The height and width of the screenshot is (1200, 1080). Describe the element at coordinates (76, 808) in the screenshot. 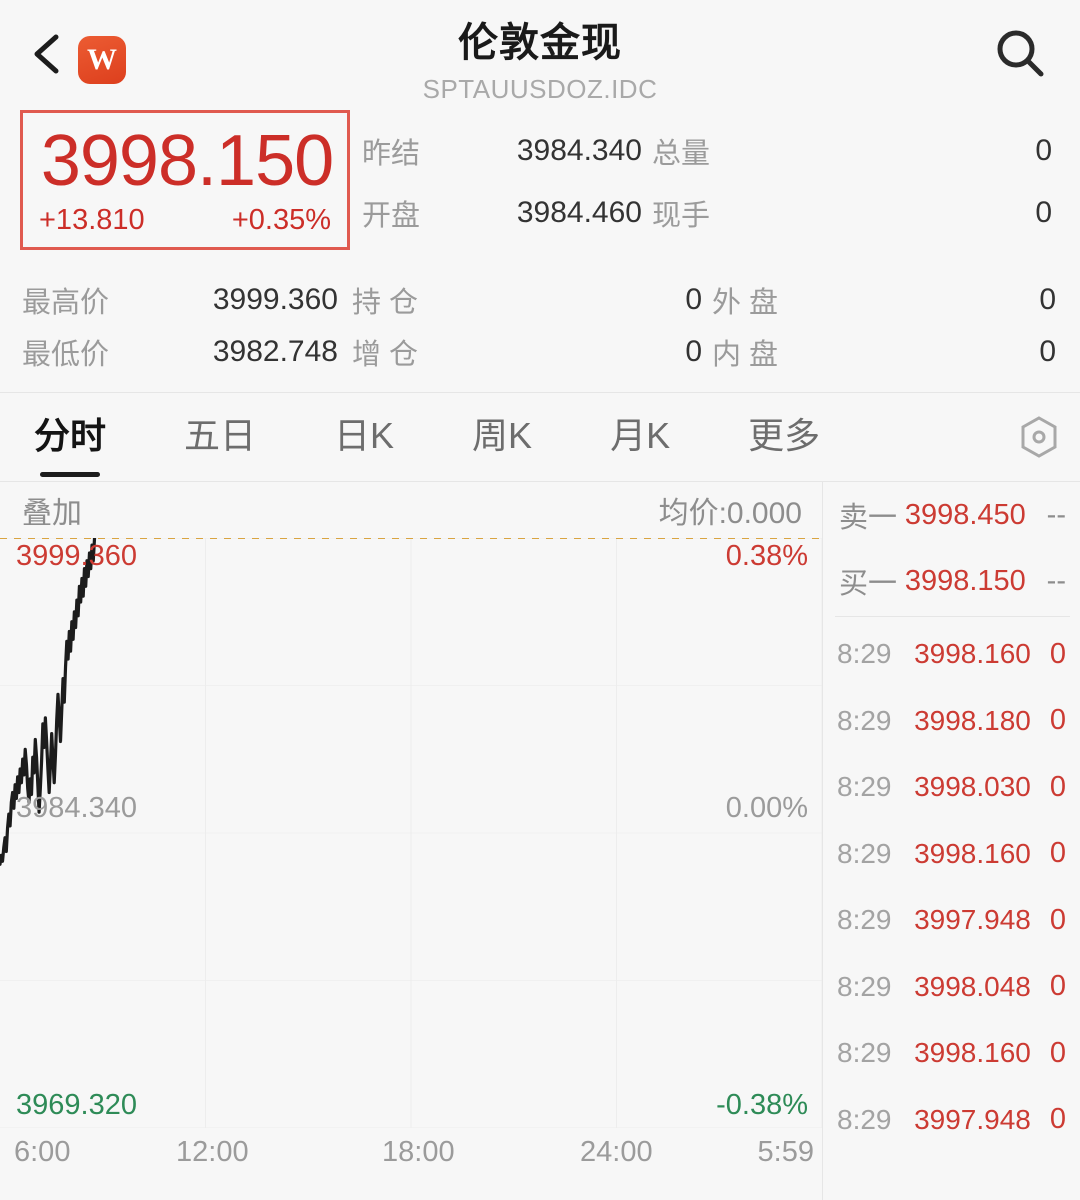

I see `axis-label-mid: 3984.340` at that location.